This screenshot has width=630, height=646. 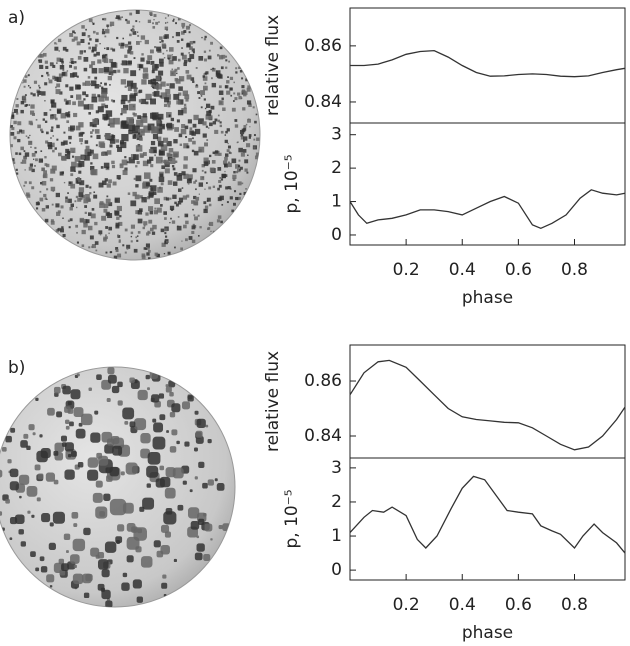 What do you see at coordinates (336, 502) in the screenshot?
I see `y-tick-label: 2` at bounding box center [336, 502].